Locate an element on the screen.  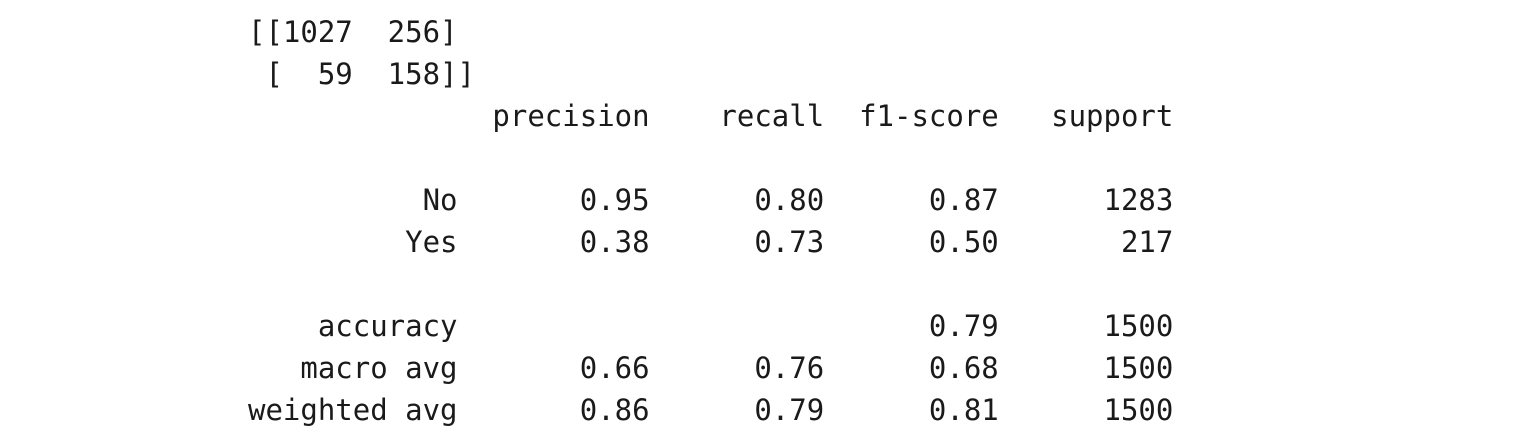
report-row-no: No 0.95 0.80 0.87 1283 is located at coordinates (711, 200).